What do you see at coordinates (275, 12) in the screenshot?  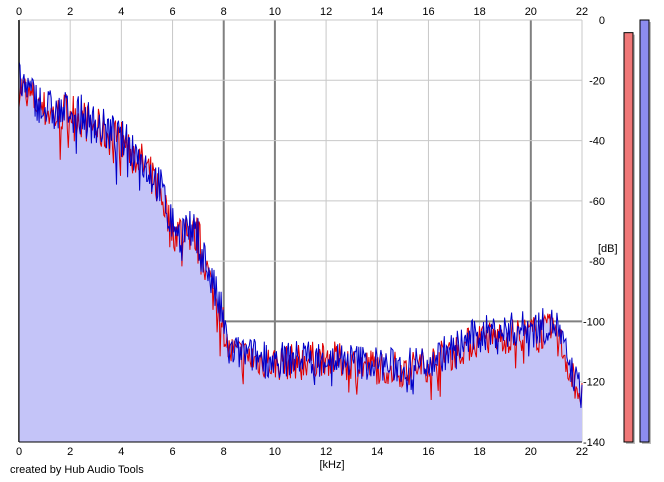 I see `x-tick-label-top: 10` at bounding box center [275, 12].